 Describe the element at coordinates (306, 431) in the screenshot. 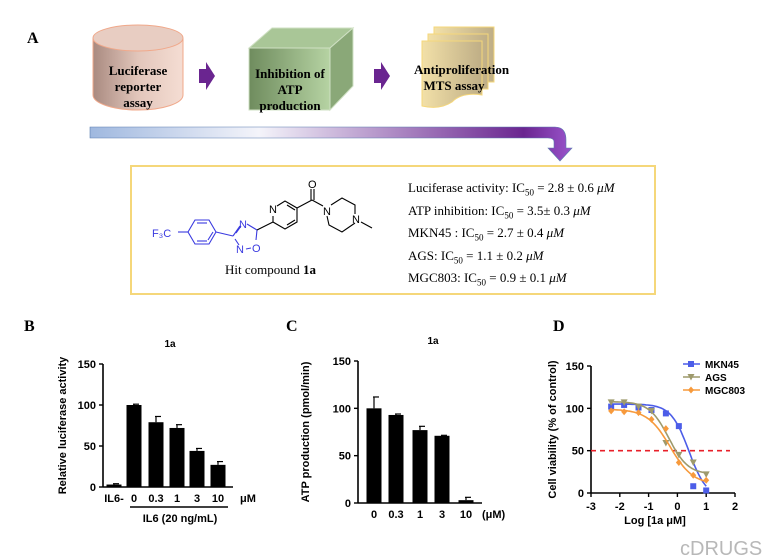

I see `y-axis-label: ATP production (pmol/min)` at that location.